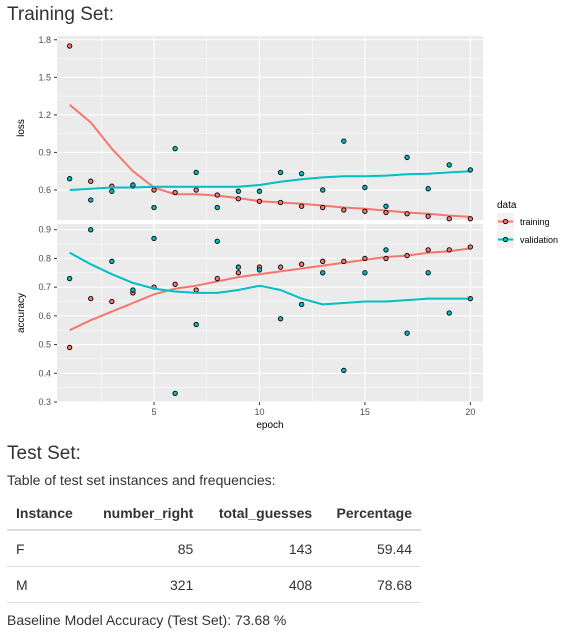 The image size is (565, 637). Describe the element at coordinates (154, 412) in the screenshot. I see `x-tick-label: 5` at that location.